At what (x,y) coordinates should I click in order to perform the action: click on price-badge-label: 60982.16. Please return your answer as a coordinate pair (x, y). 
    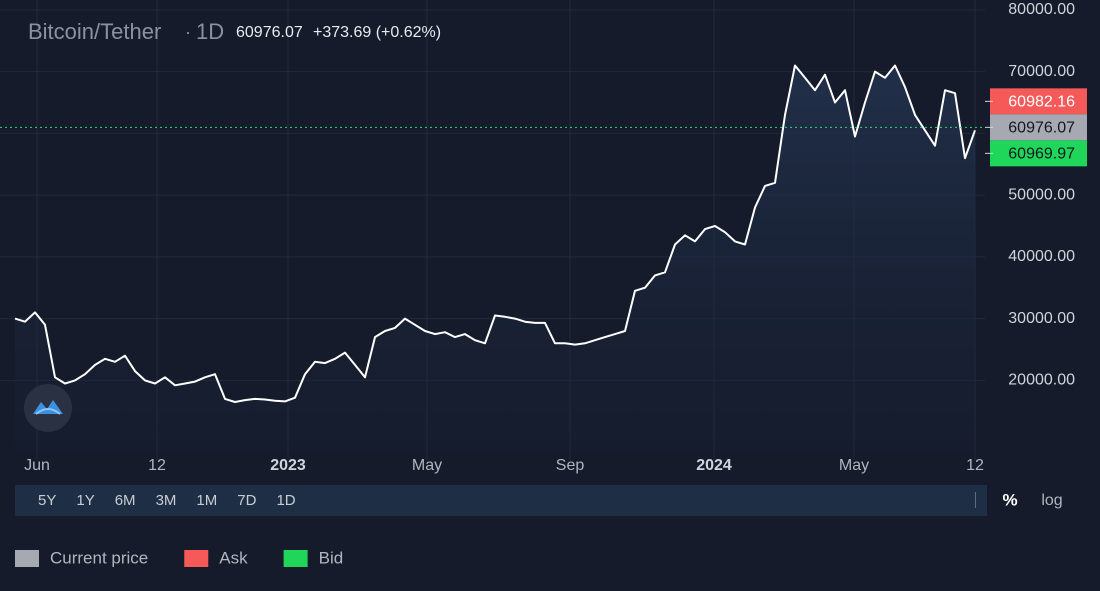
    Looking at the image, I should click on (1041, 102).